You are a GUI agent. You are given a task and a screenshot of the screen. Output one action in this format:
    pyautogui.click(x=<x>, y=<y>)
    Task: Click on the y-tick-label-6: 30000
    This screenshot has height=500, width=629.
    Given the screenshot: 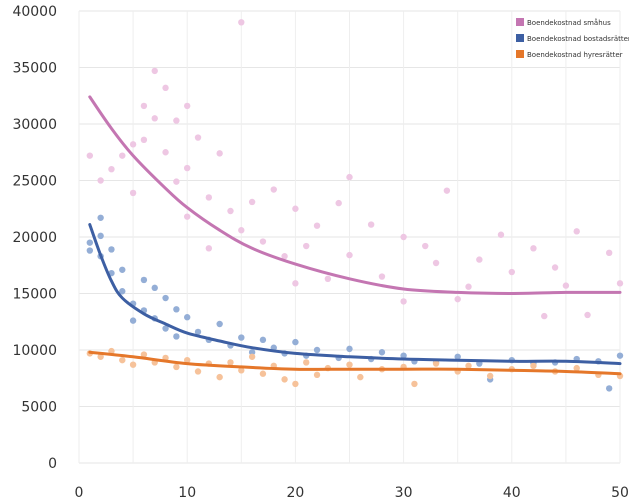 What is the action you would take?
    pyautogui.click(x=34, y=125)
    